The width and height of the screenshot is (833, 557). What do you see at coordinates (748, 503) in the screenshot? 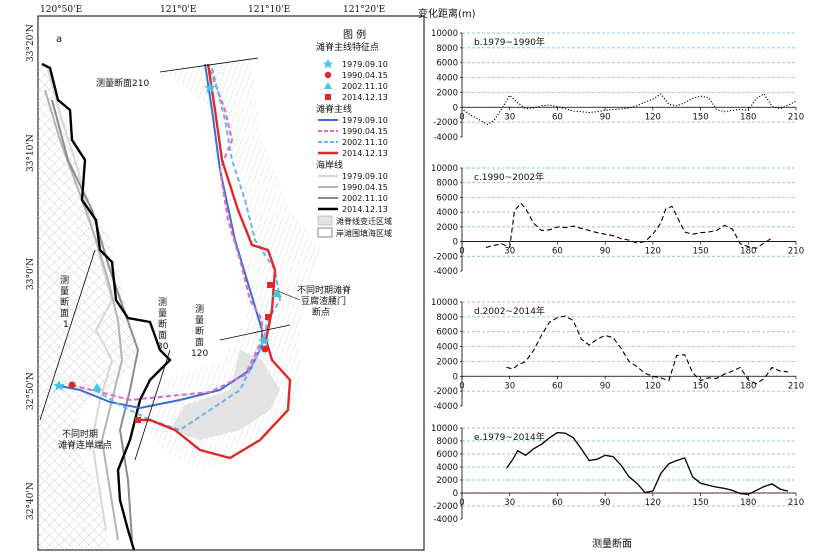
I see `xtick-label-4-6: 180` at bounding box center [748, 503].